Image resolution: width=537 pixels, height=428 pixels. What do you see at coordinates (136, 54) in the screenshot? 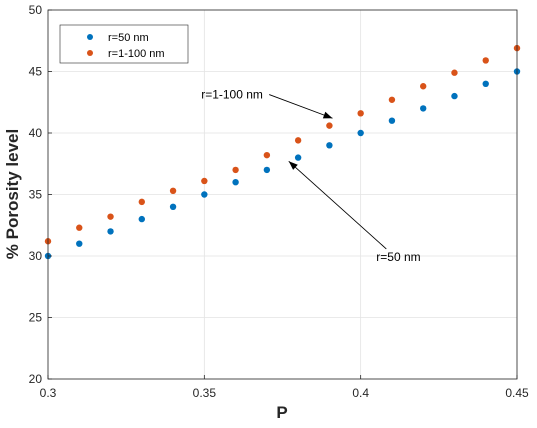
I see `legend-label-r1-100: r=1-100 nm` at bounding box center [136, 54].